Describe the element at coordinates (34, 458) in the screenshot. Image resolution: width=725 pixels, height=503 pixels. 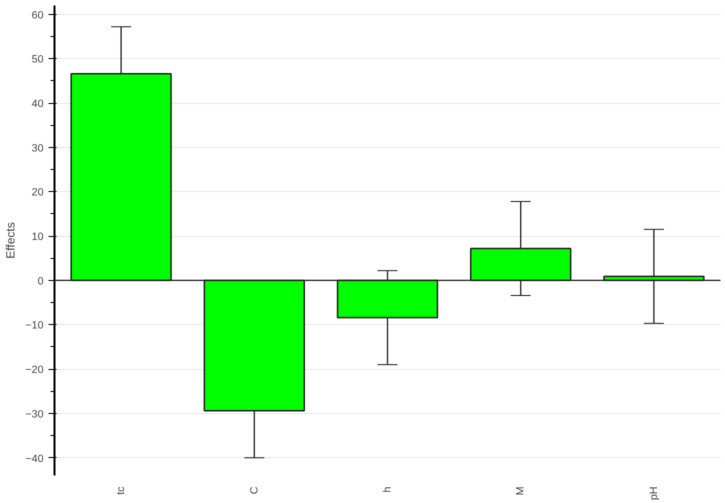
I see `y-tick-label: −40` at that location.